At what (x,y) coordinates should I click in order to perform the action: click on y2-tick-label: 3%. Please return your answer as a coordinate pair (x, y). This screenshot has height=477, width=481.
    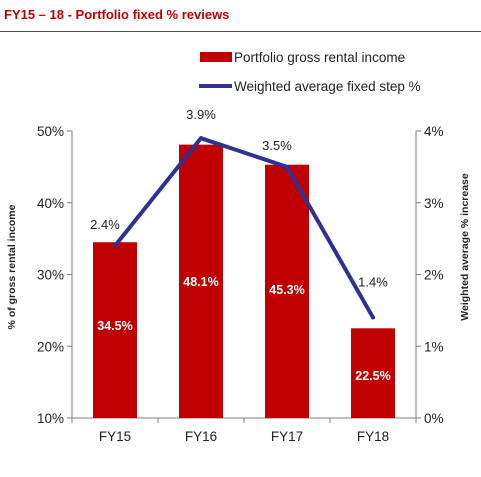
    Looking at the image, I should click on (434, 203).